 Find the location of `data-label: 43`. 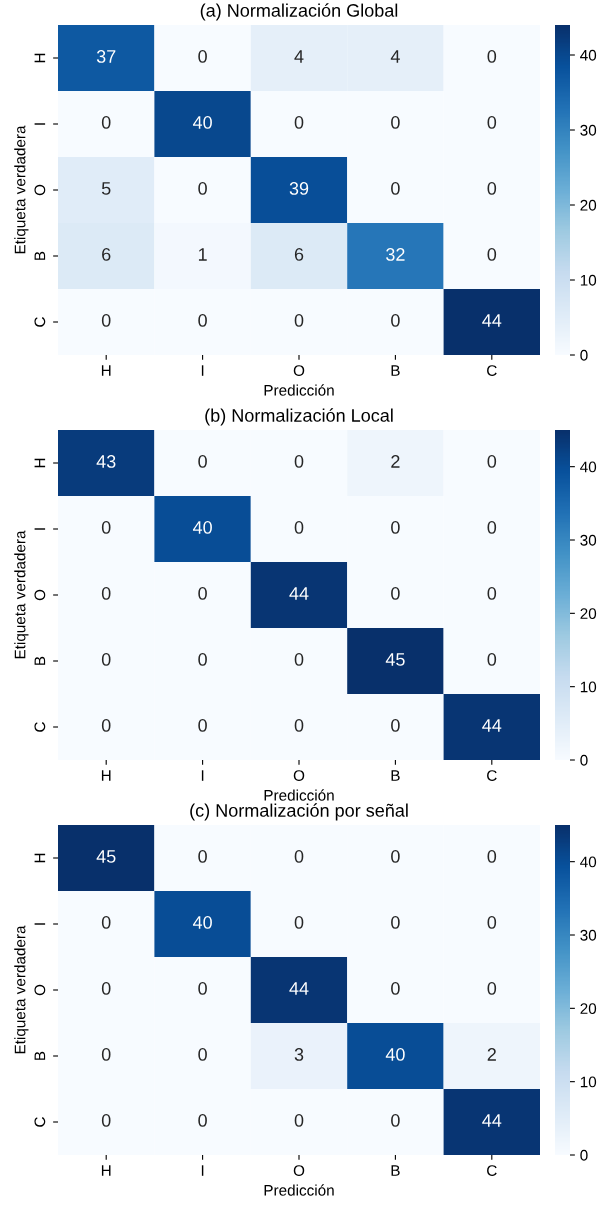

data-label: 43 is located at coordinates (106, 461).